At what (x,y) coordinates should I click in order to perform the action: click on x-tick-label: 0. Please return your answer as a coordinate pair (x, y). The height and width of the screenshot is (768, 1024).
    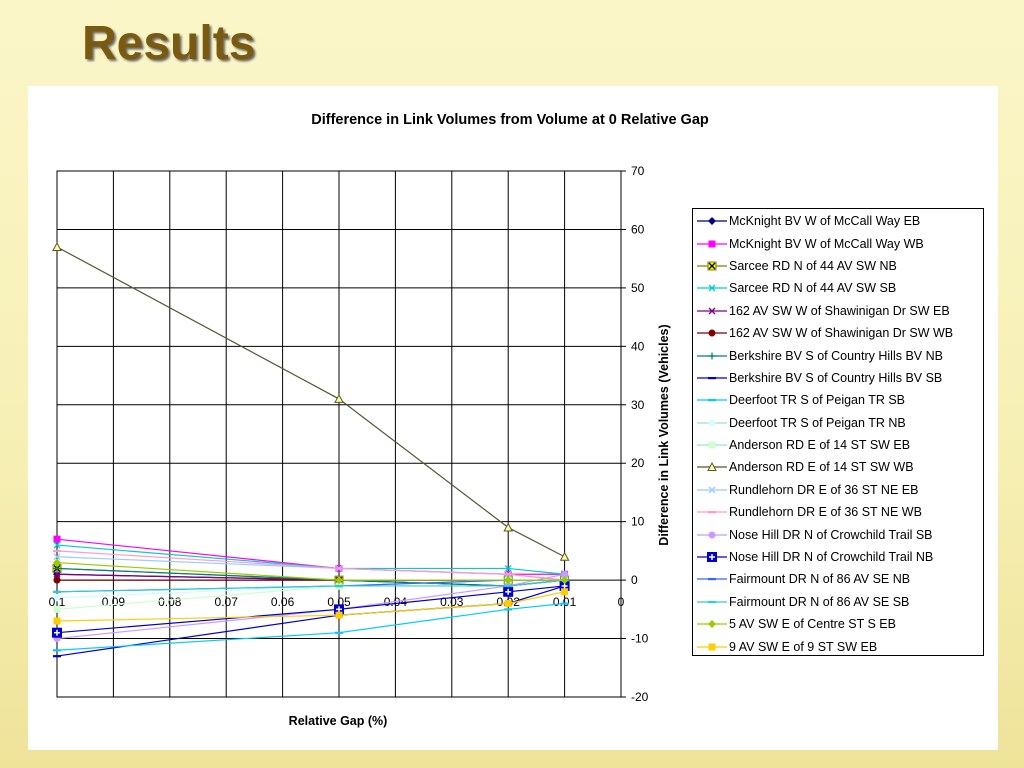
    Looking at the image, I should click on (621, 602).